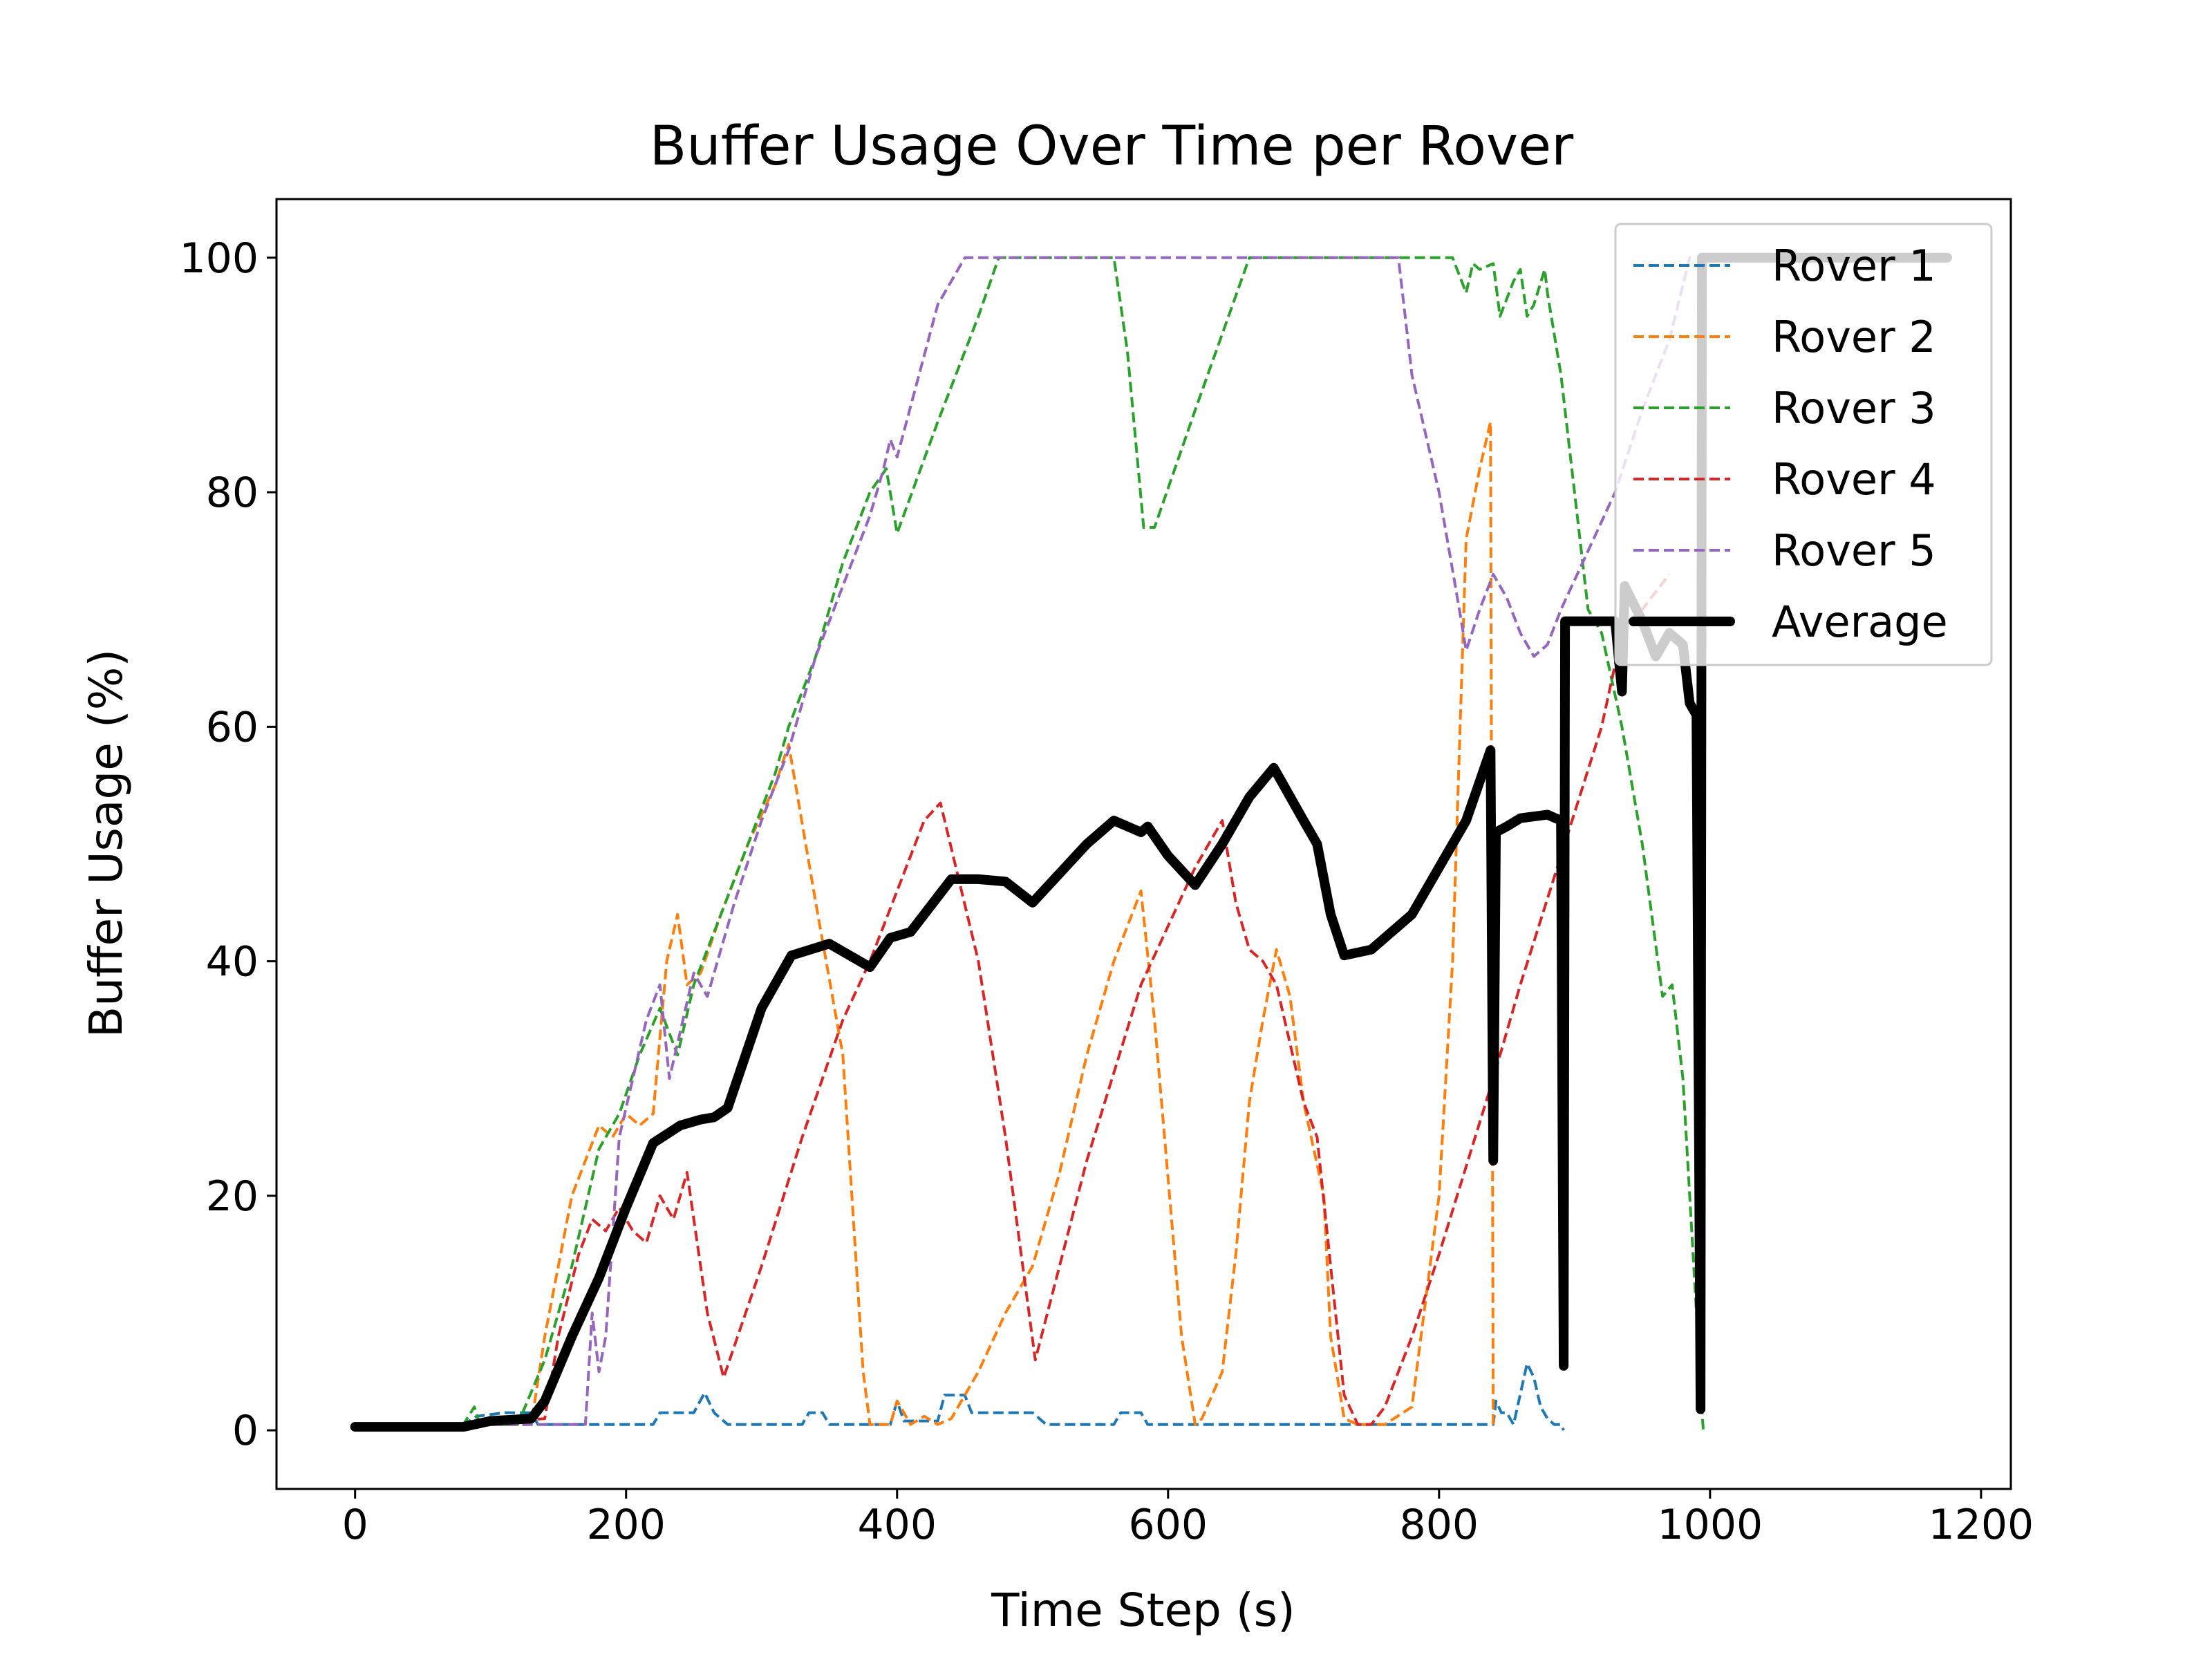 The height and width of the screenshot is (1659, 2212). I want to click on x-tick-label: 1000, so click(1710, 1525).